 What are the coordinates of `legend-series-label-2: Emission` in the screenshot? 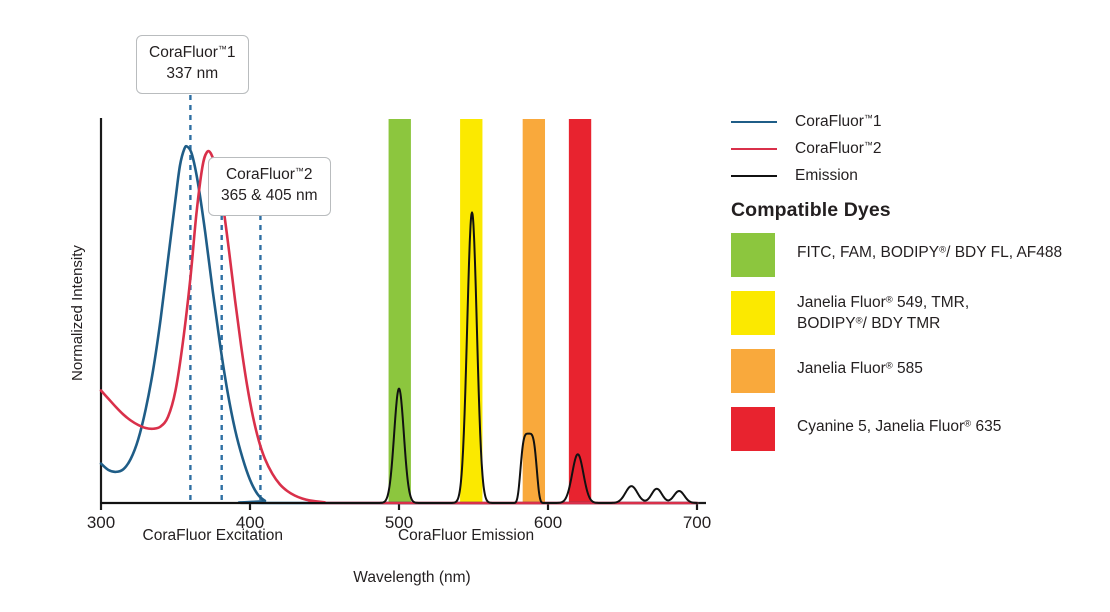 It's located at (826, 175).